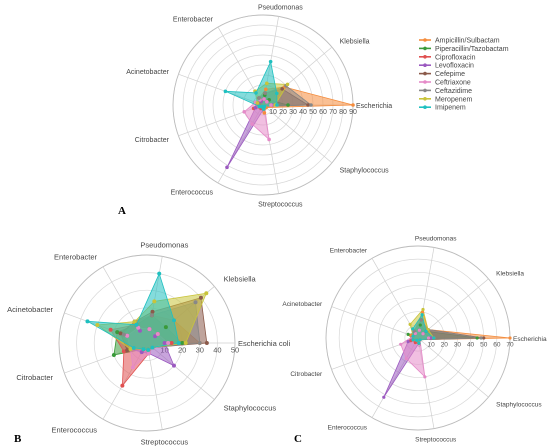 Image resolution: width=550 pixels, height=447 pixels. What do you see at coordinates (182, 350) in the screenshot?
I see `tick-label-b-2: 20` at bounding box center [182, 350].